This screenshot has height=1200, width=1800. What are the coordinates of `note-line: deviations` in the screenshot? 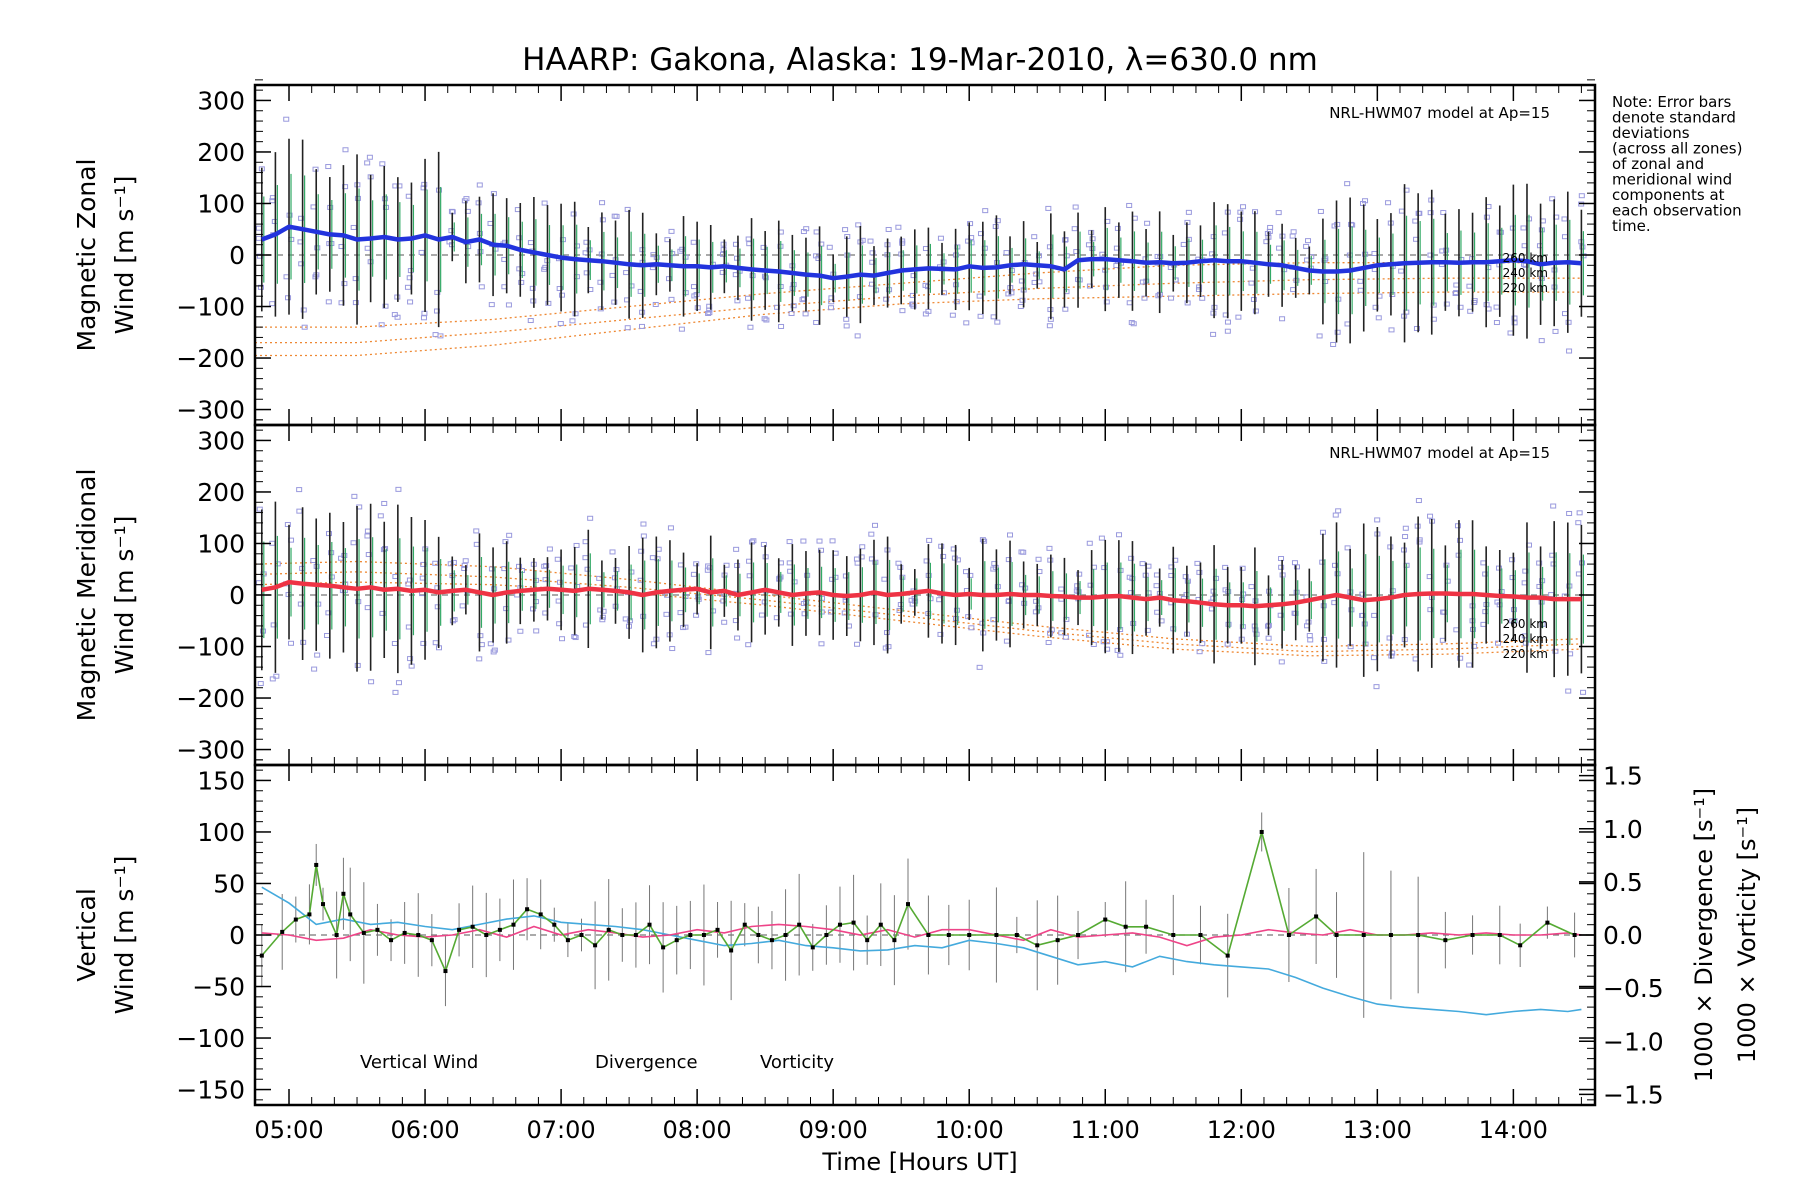 It's located at (1651, 133).